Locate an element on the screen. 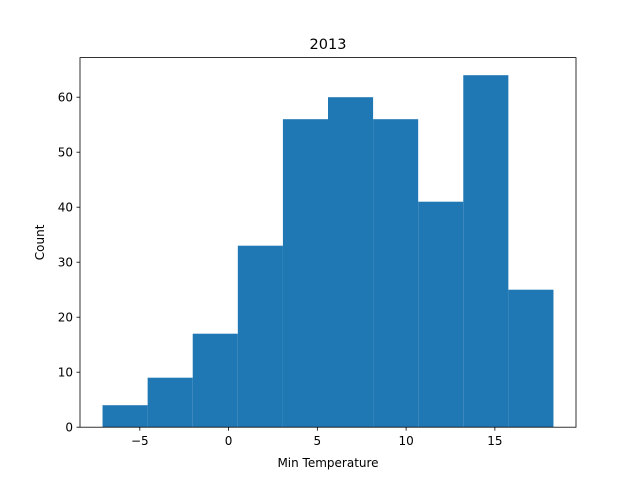  x-axis-label: Min Temperature is located at coordinates (327, 463).